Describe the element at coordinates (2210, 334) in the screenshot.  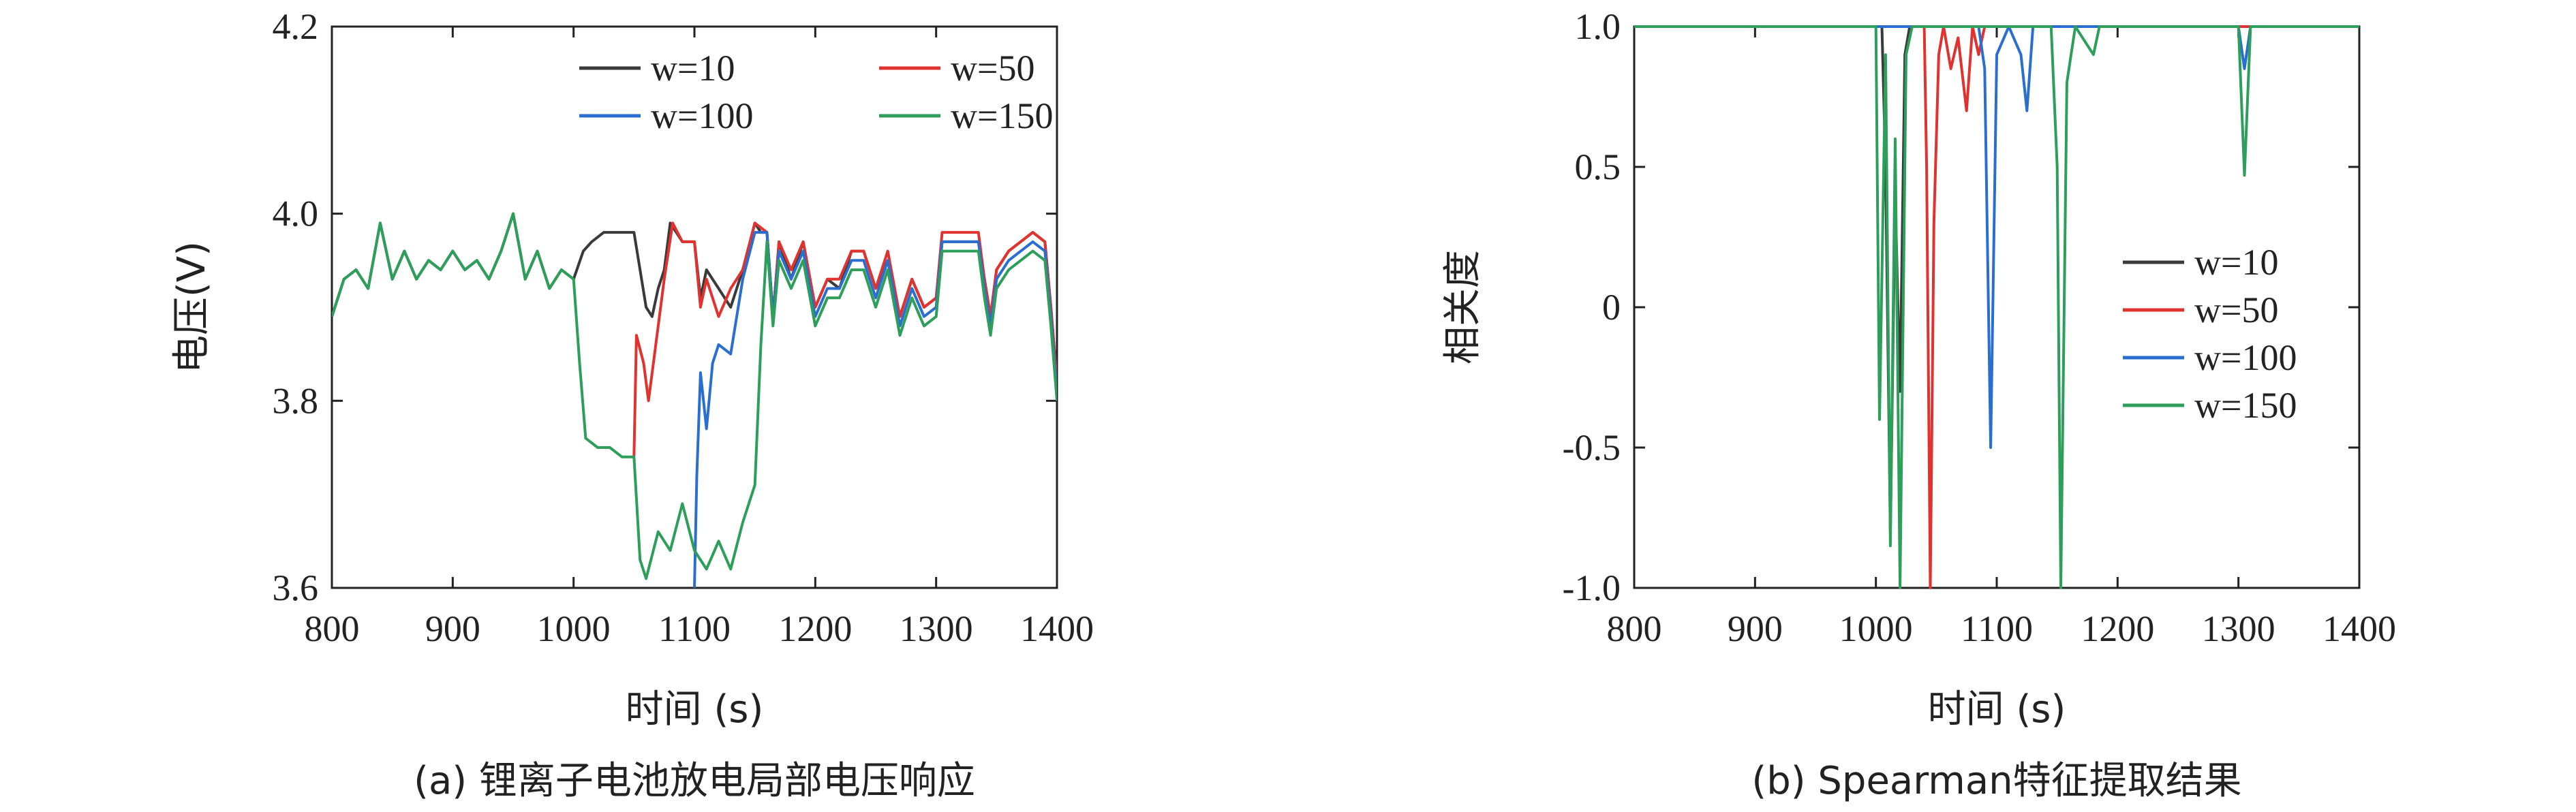
I see `legend-b: w=10 w=50 w=100 w=150` at that location.